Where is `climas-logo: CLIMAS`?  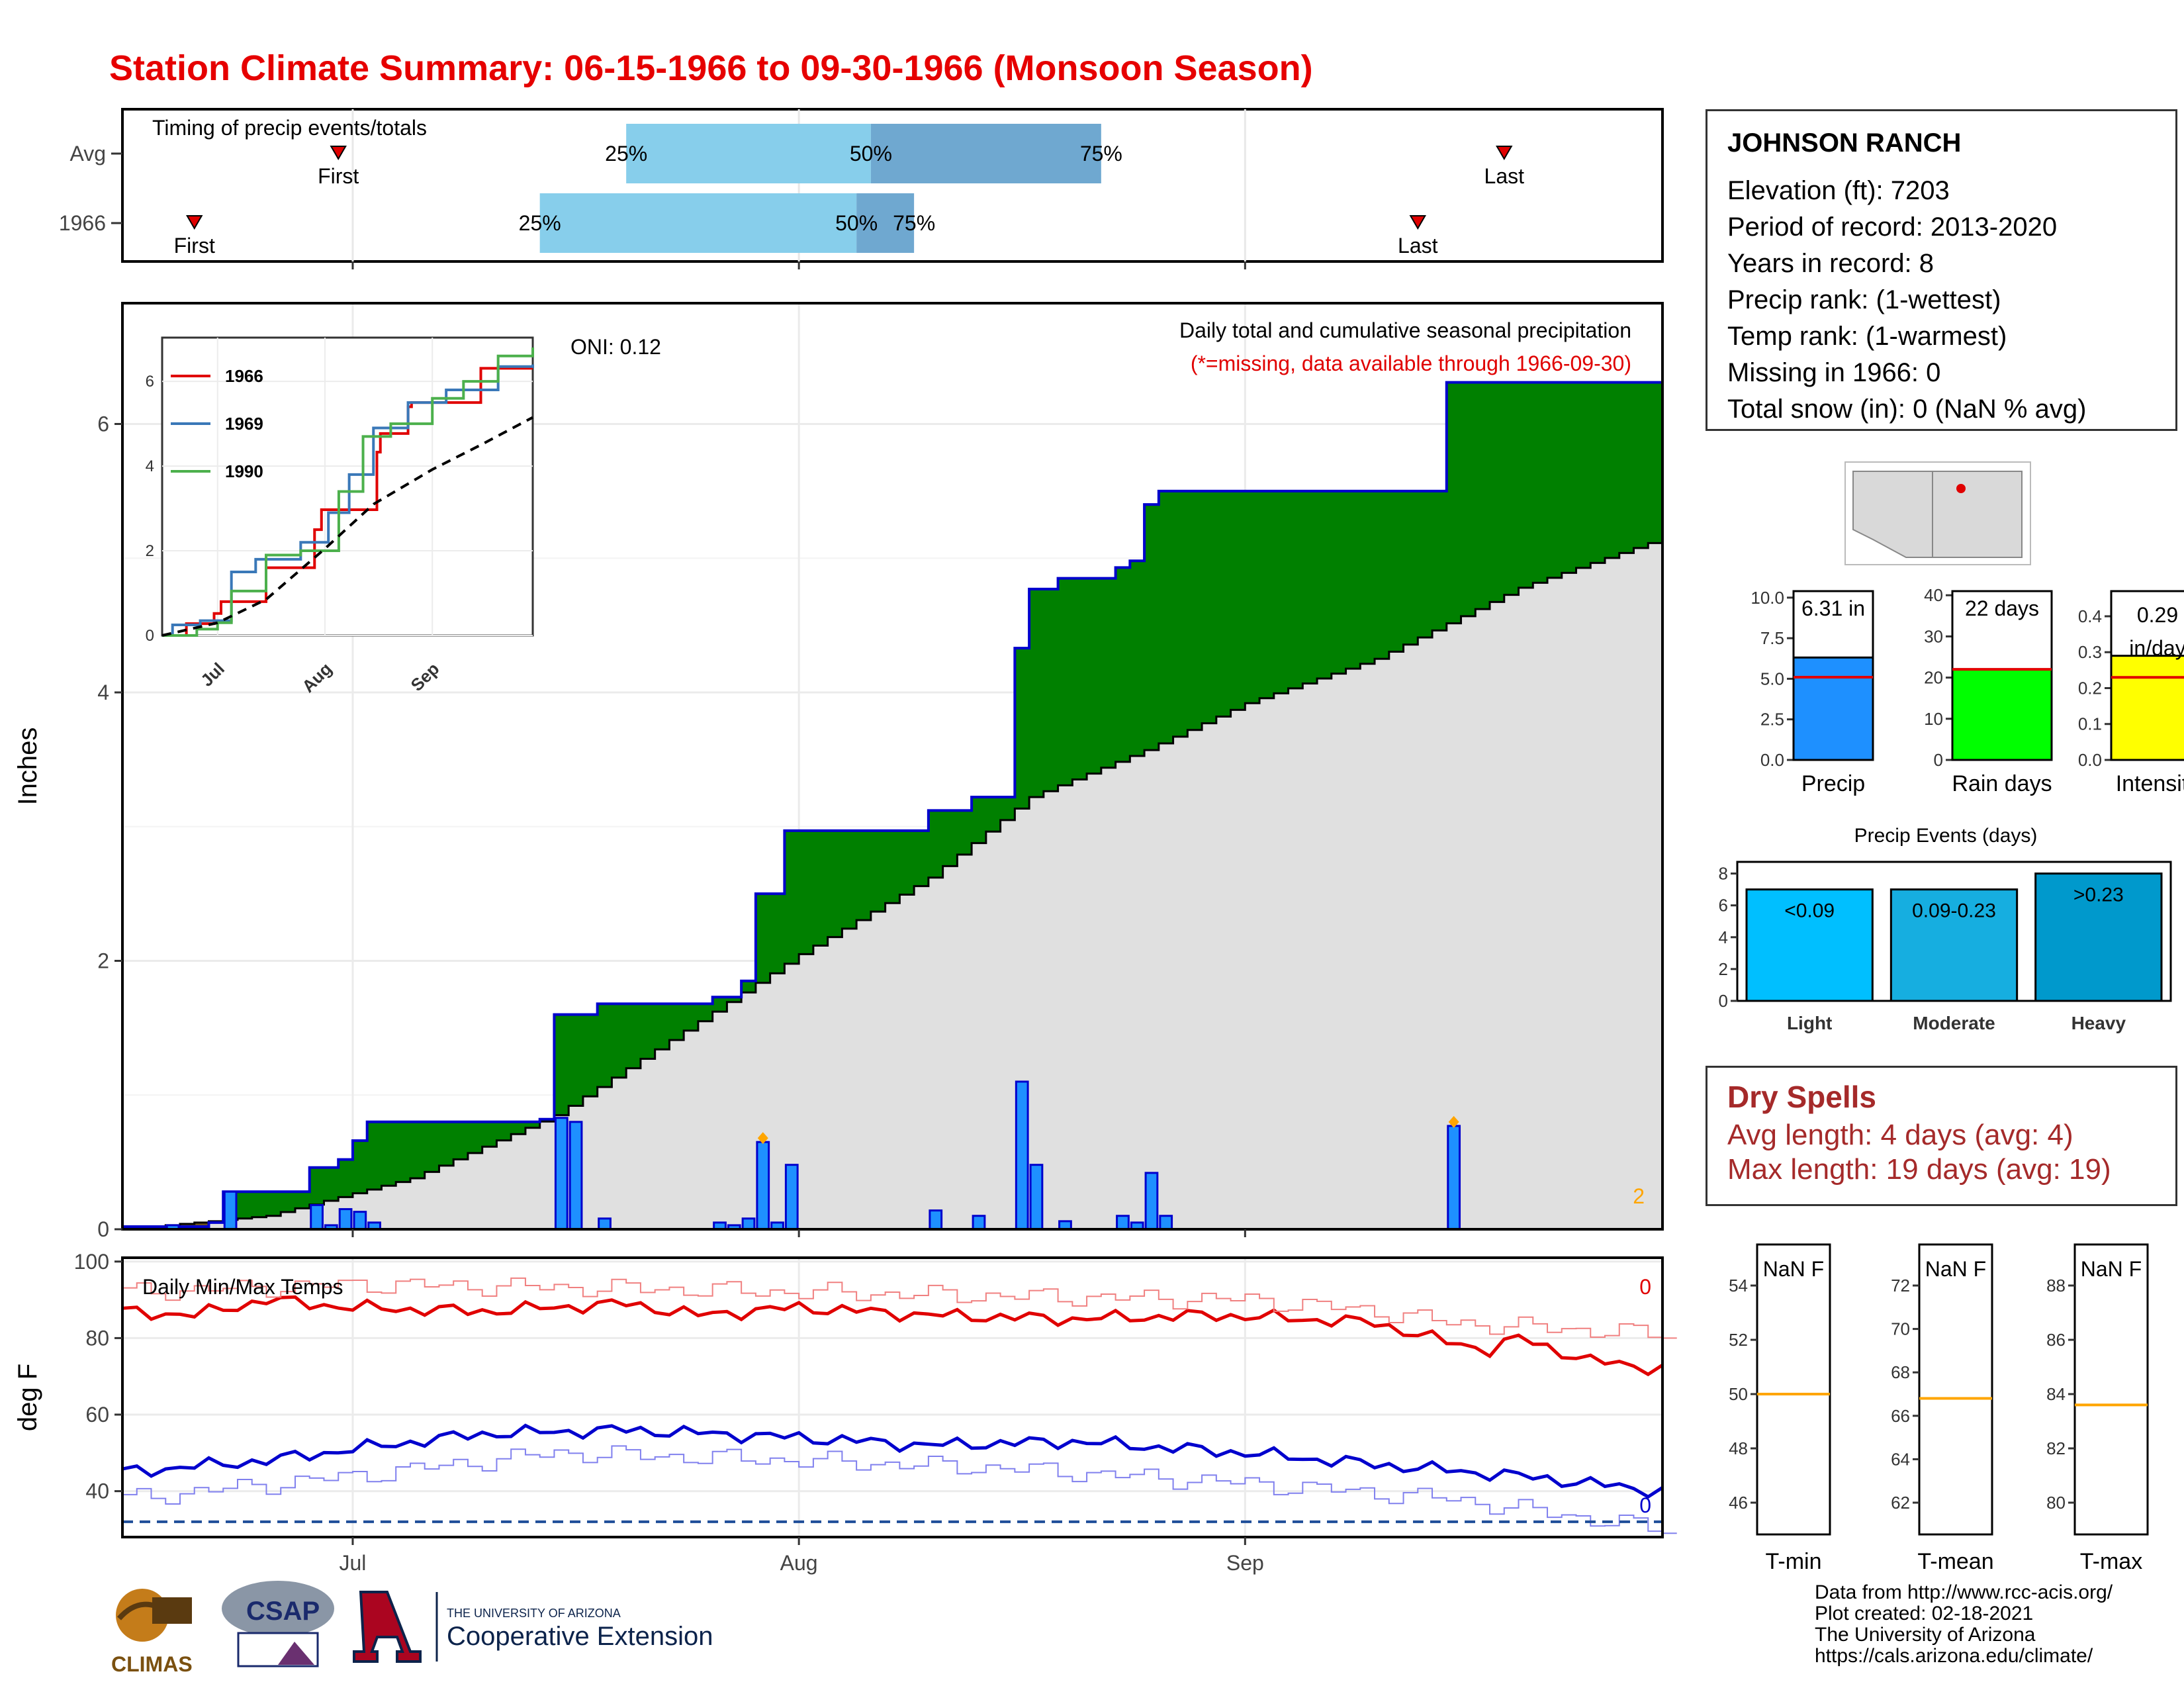 climas-logo: CLIMAS is located at coordinates (152, 1632).